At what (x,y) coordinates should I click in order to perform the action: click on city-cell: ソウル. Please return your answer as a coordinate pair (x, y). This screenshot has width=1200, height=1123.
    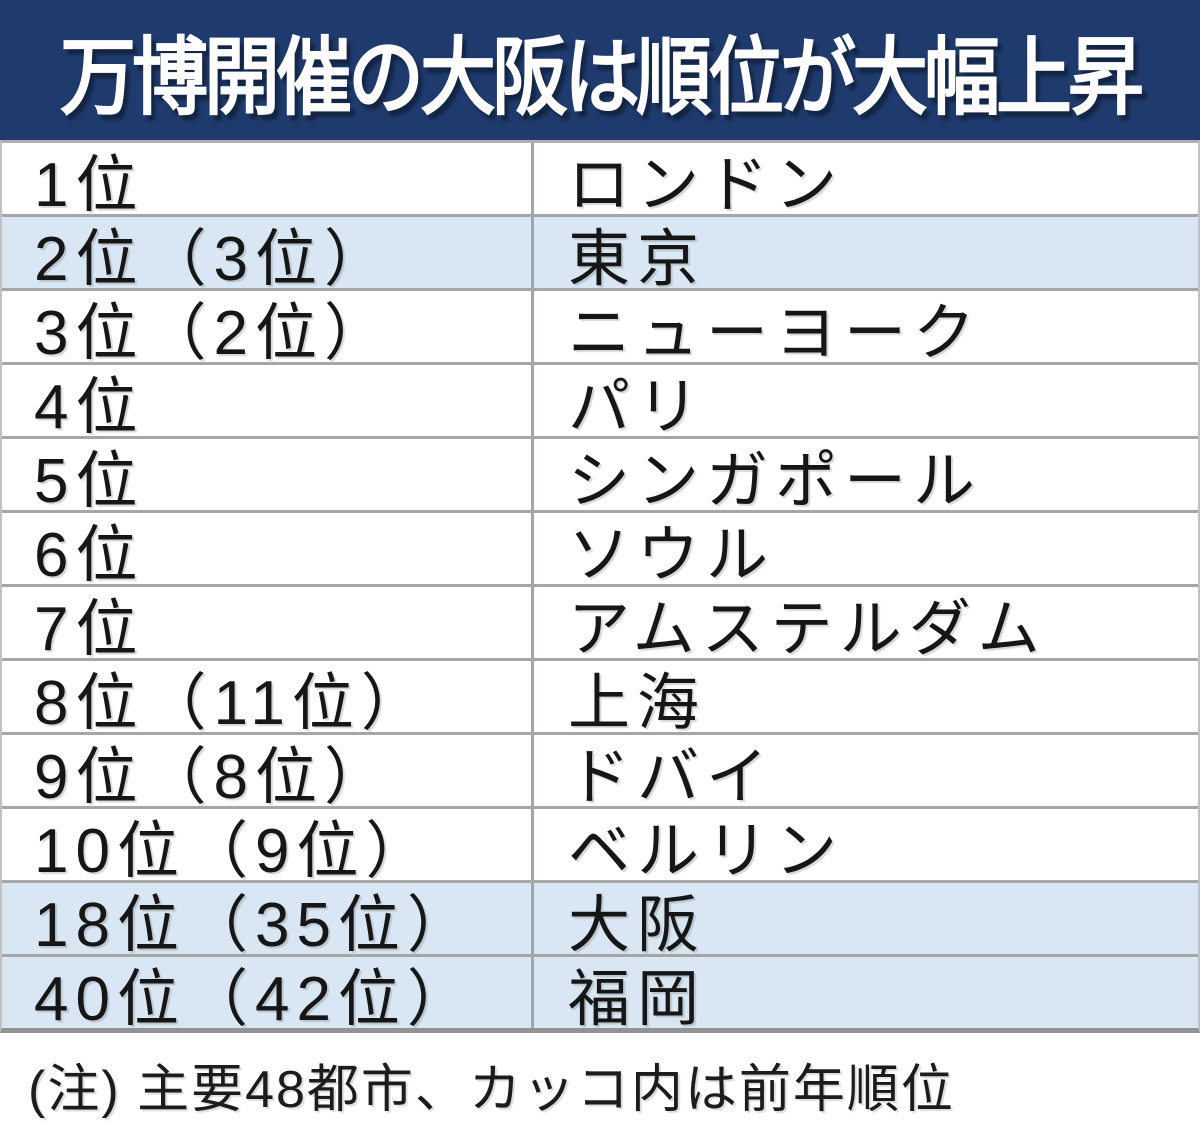
    Looking at the image, I should click on (672, 552).